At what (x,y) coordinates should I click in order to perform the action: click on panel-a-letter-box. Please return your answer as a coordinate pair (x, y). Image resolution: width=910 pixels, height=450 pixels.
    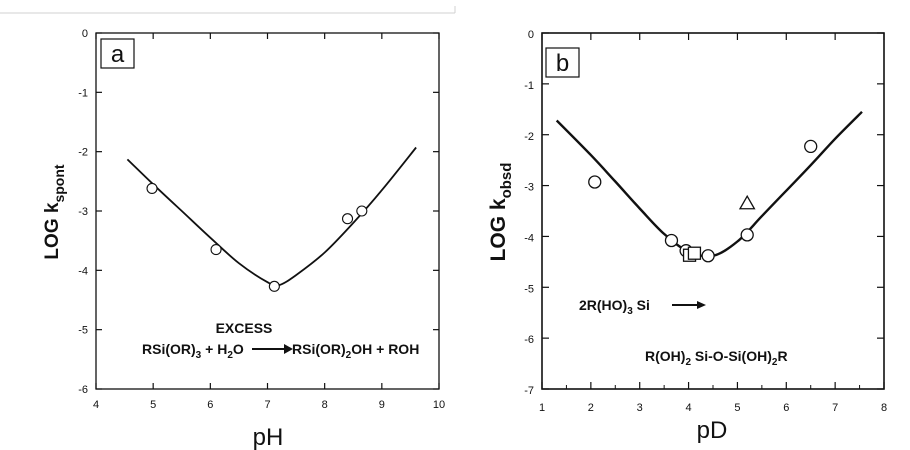
    Looking at the image, I should click on (117, 53).